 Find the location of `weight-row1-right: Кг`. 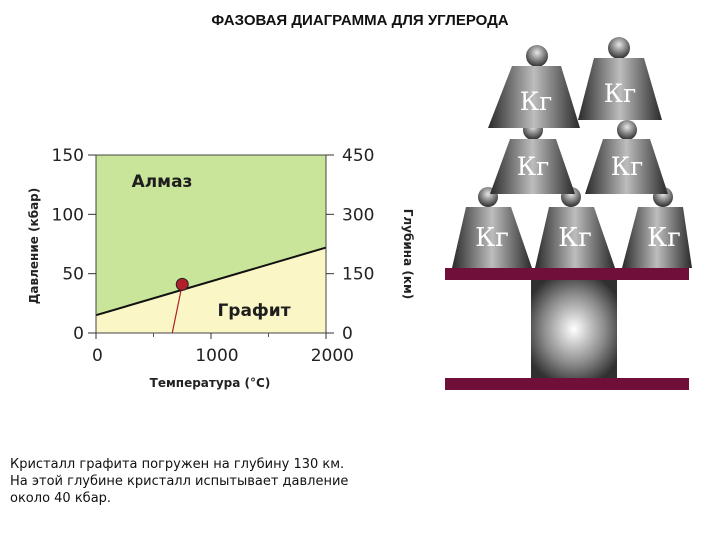

weight-row1-right: Кг is located at coordinates (620, 78).